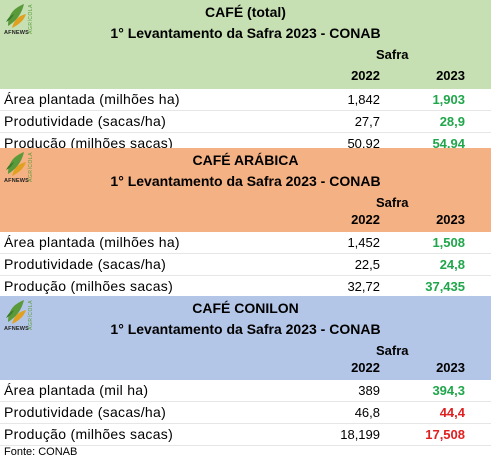 The height and width of the screenshot is (461, 491). Describe the element at coordinates (363, 143) in the screenshot. I see `value-2022: 50,92` at that location.